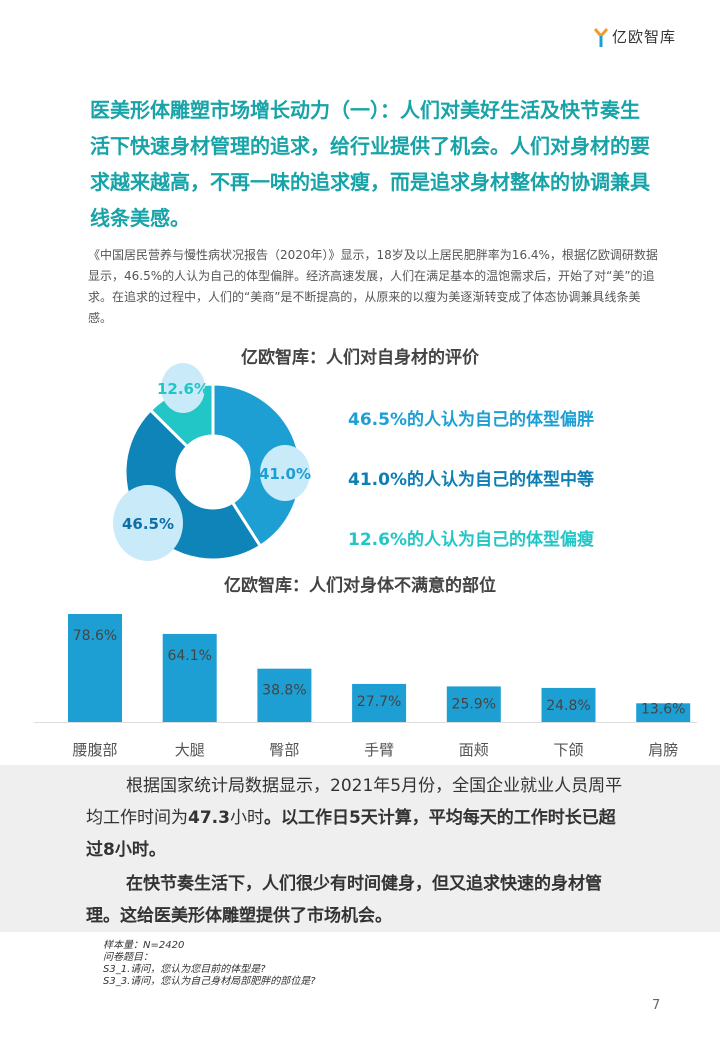  What do you see at coordinates (474, 750) in the screenshot?
I see `category-label: 面颊` at bounding box center [474, 750].